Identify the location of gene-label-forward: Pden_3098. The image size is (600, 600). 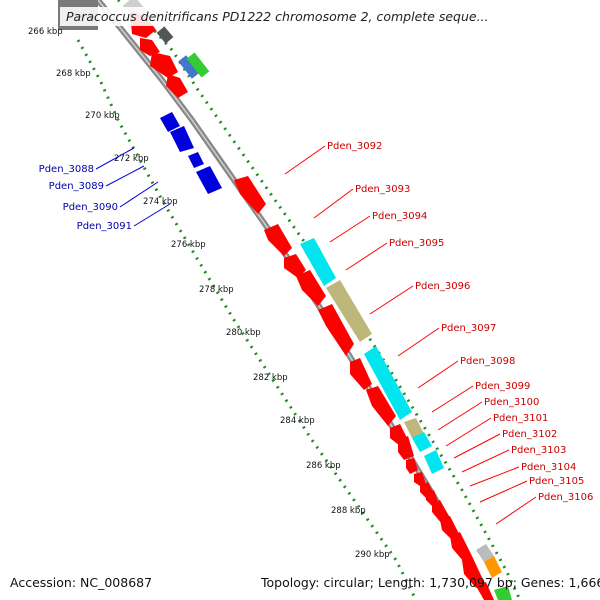
(487, 361).